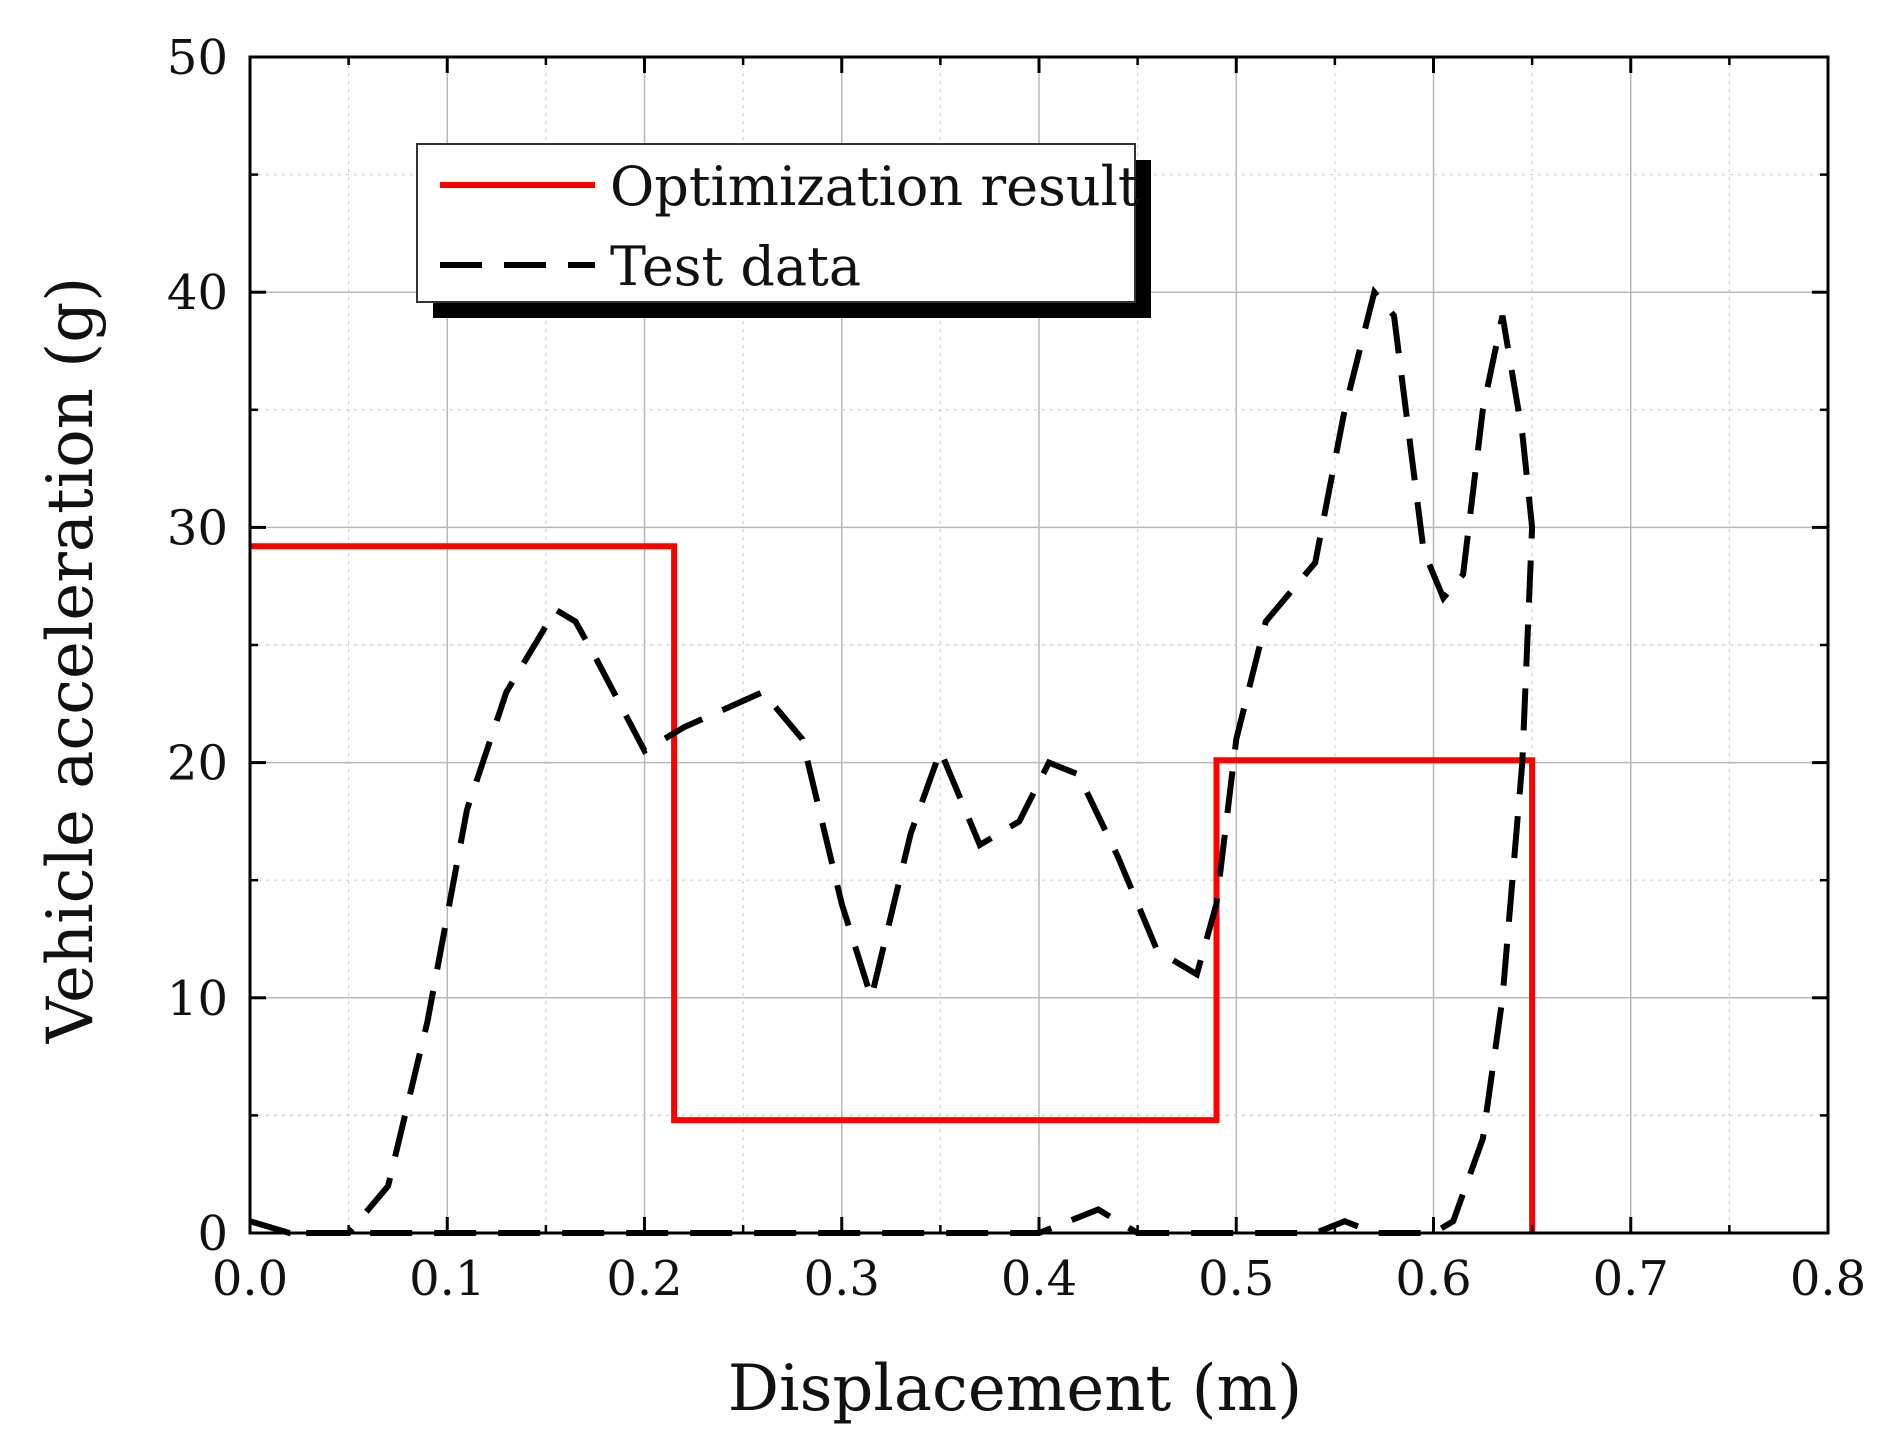 Image resolution: width=1877 pixels, height=1445 pixels. I want to click on x-tick-label: 0.4, so click(1039, 1279).